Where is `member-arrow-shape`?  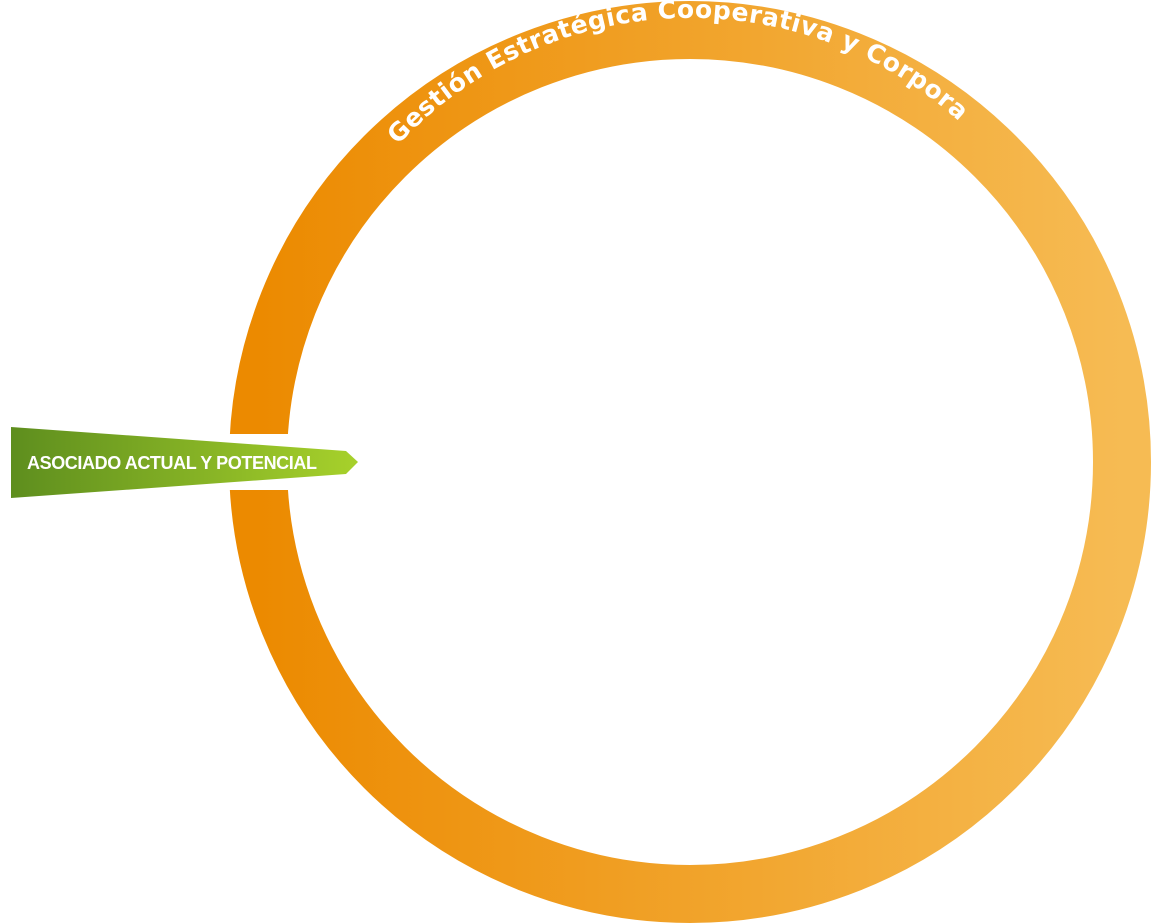
member-arrow-shape is located at coordinates (184, 462).